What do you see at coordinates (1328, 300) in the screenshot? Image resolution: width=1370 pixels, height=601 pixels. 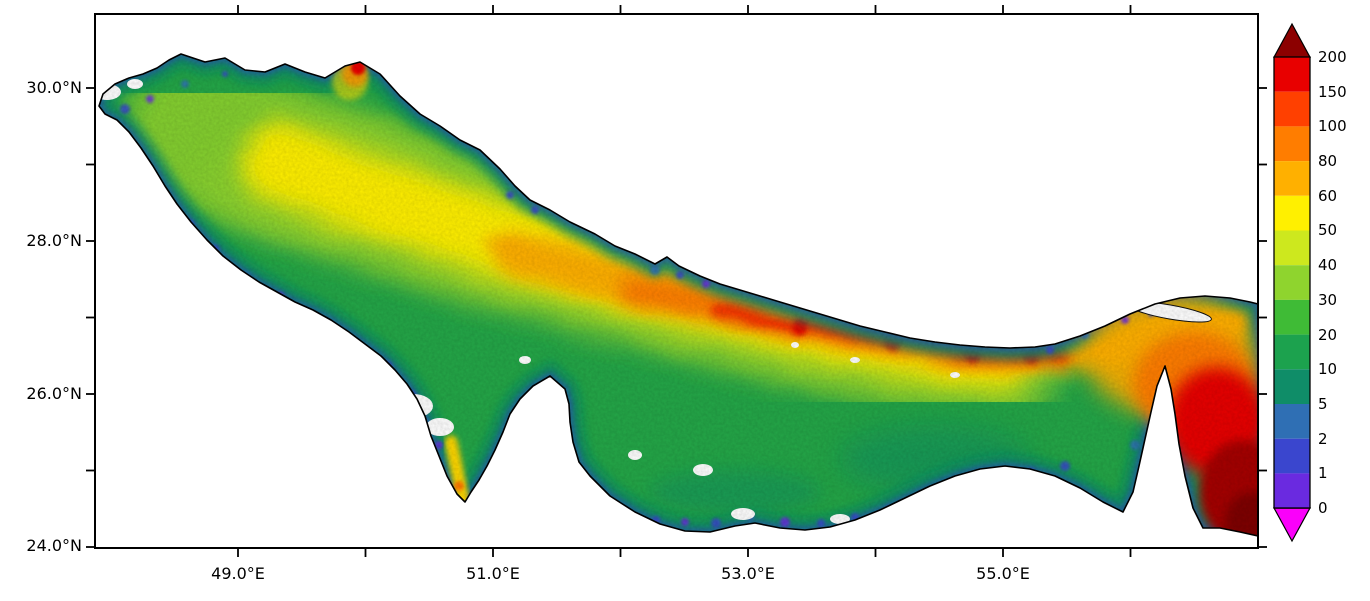 I see `colorbar-label-30: 30` at bounding box center [1328, 300].